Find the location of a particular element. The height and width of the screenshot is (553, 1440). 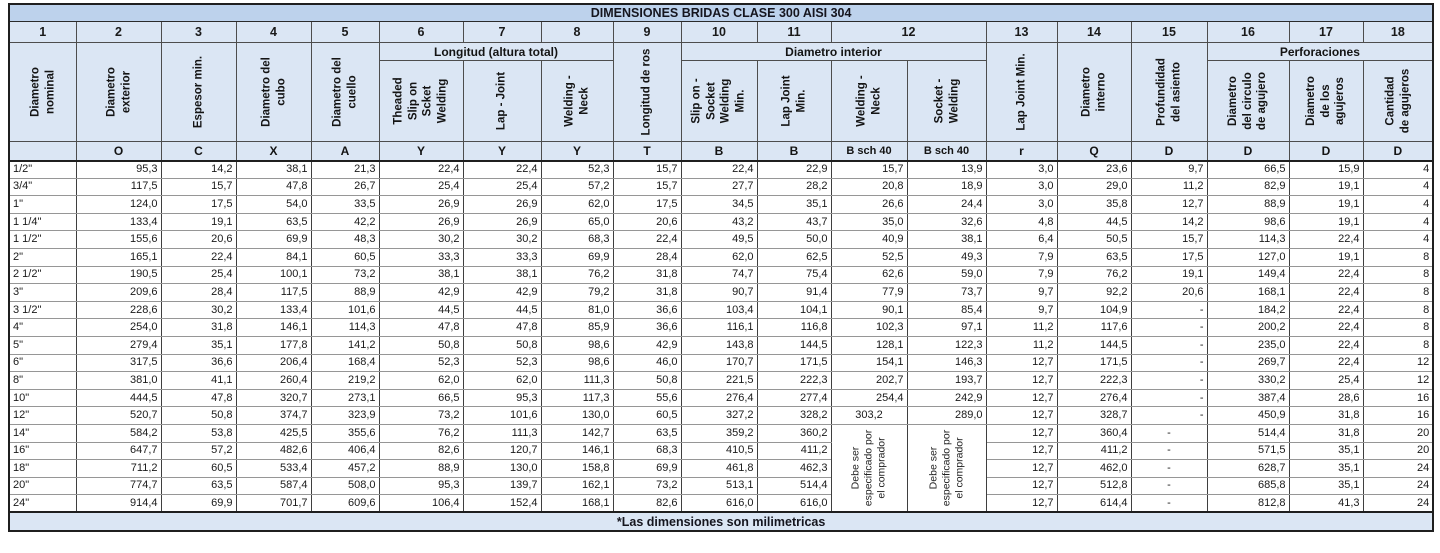

row-label-size: 5" is located at coordinates (42, 345).